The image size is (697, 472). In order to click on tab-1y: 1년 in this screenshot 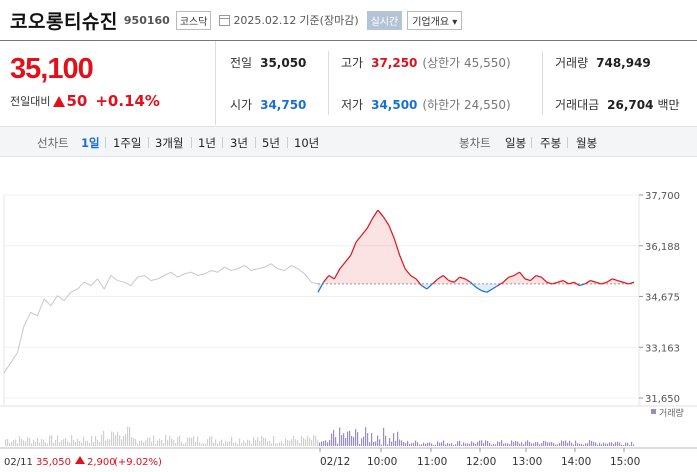, I will do `click(207, 143)`.